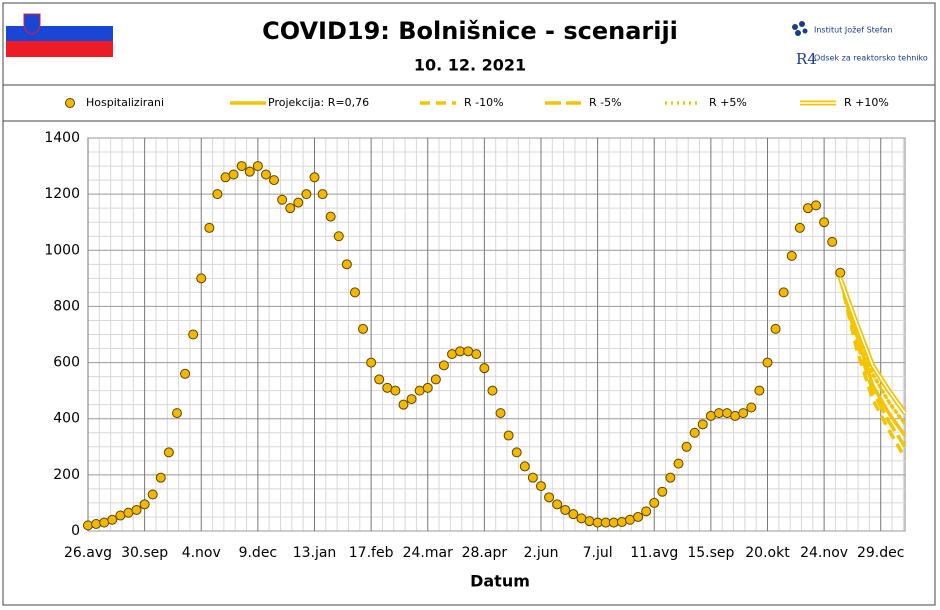  Describe the element at coordinates (853, 30) in the screenshot. I see `institute: Institut Jožef Stefan` at that location.